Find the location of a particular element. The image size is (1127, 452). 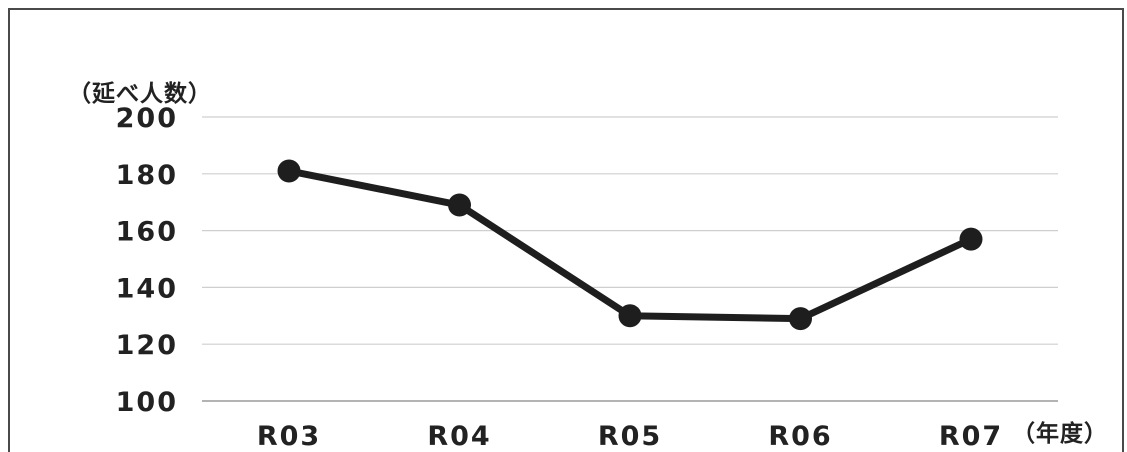

y-tick-label: 180 is located at coordinates (147, 175).